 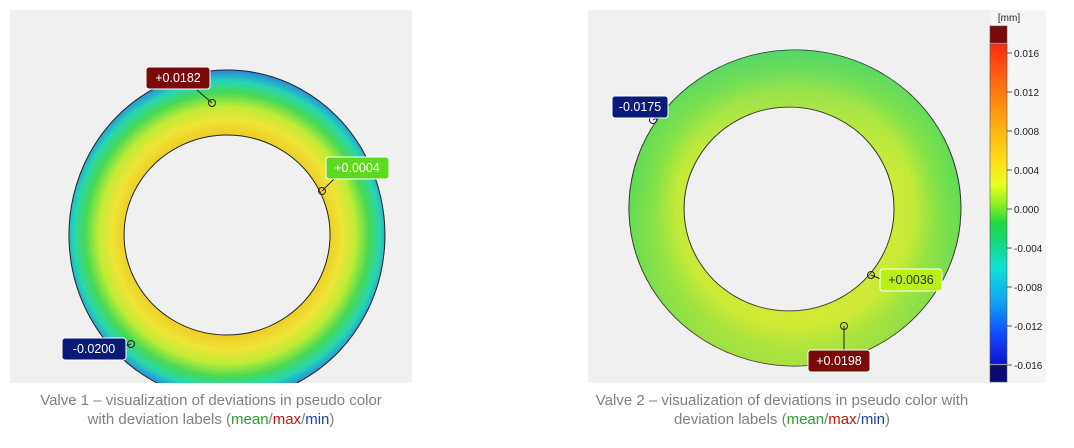 I want to click on valve2-caption-sep1: /, so click(x=826, y=419).